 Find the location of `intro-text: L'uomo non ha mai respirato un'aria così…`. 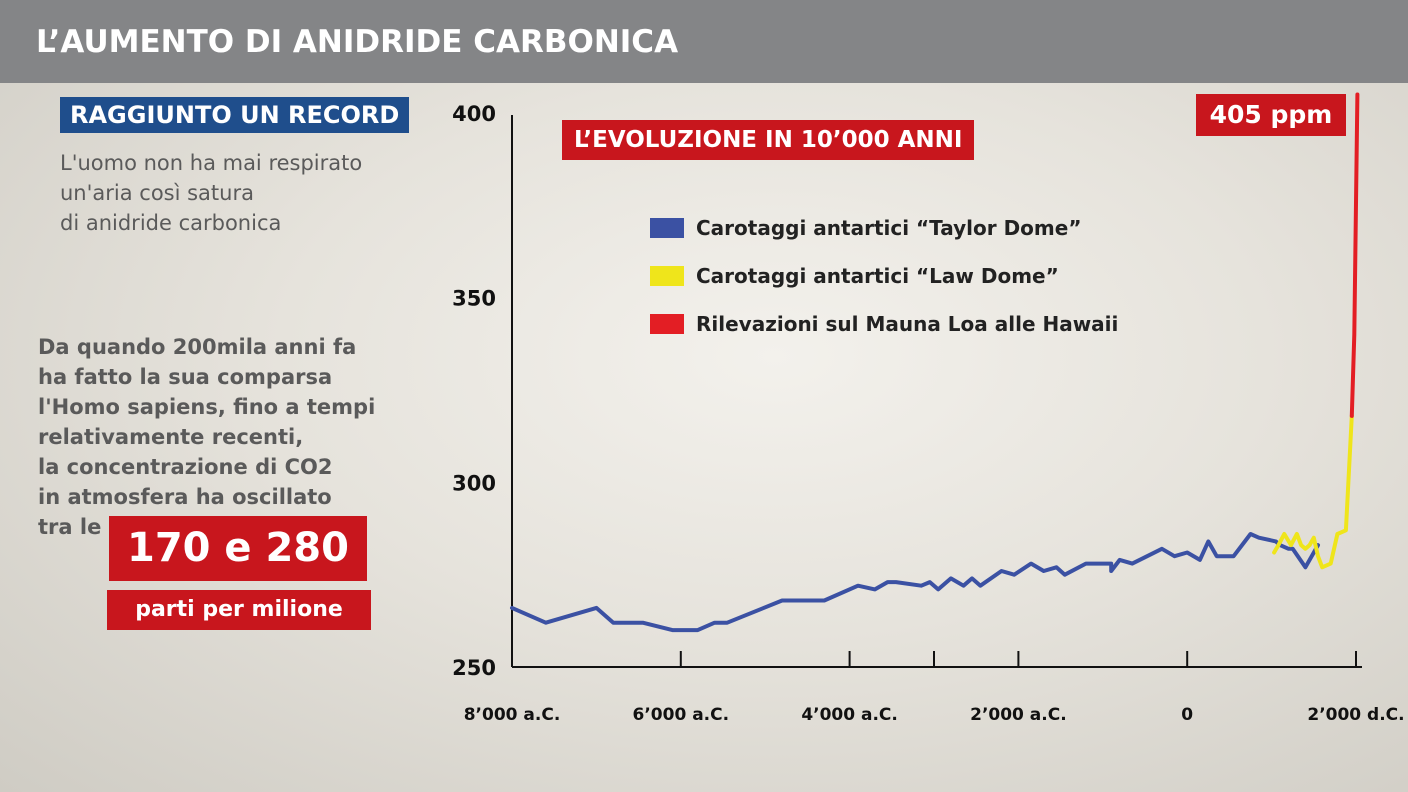

intro-text: L'uomo non ha mai respirato un'aria così… is located at coordinates (240, 193).